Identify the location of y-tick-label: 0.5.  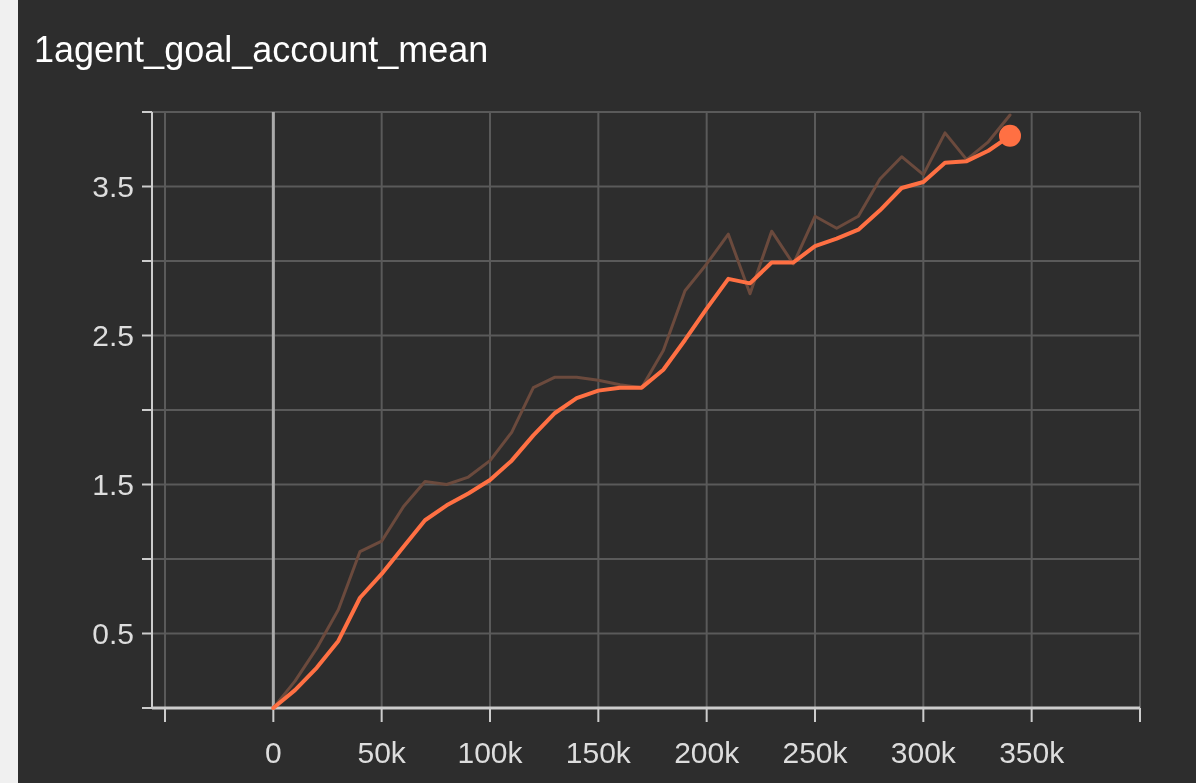
(113, 633).